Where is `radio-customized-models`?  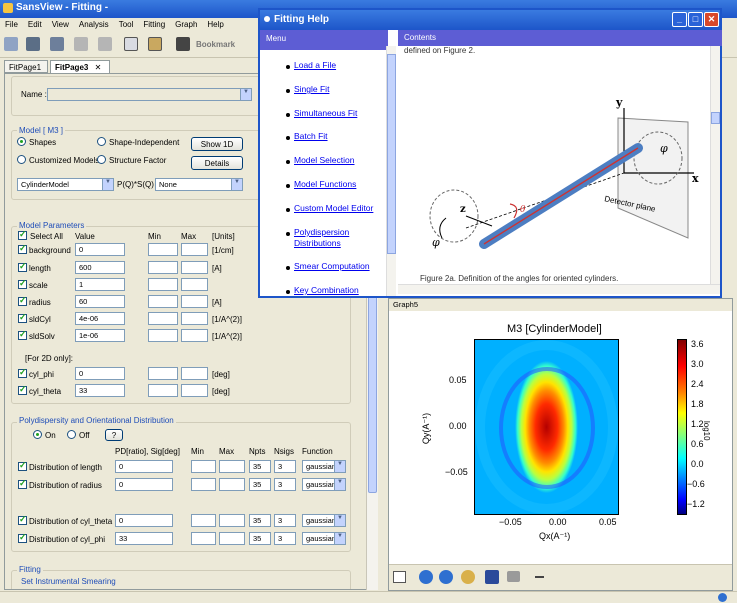 radio-customized-models is located at coordinates (21, 159).